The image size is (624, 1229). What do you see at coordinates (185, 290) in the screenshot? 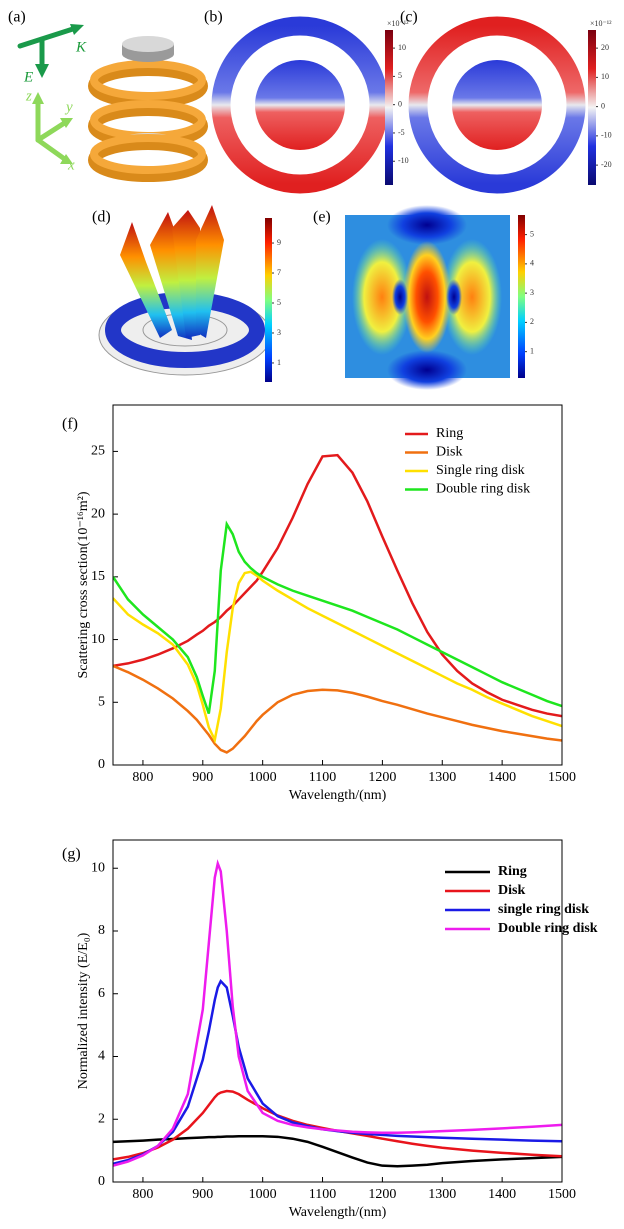
I see `surface-plot` at bounding box center [185, 290].